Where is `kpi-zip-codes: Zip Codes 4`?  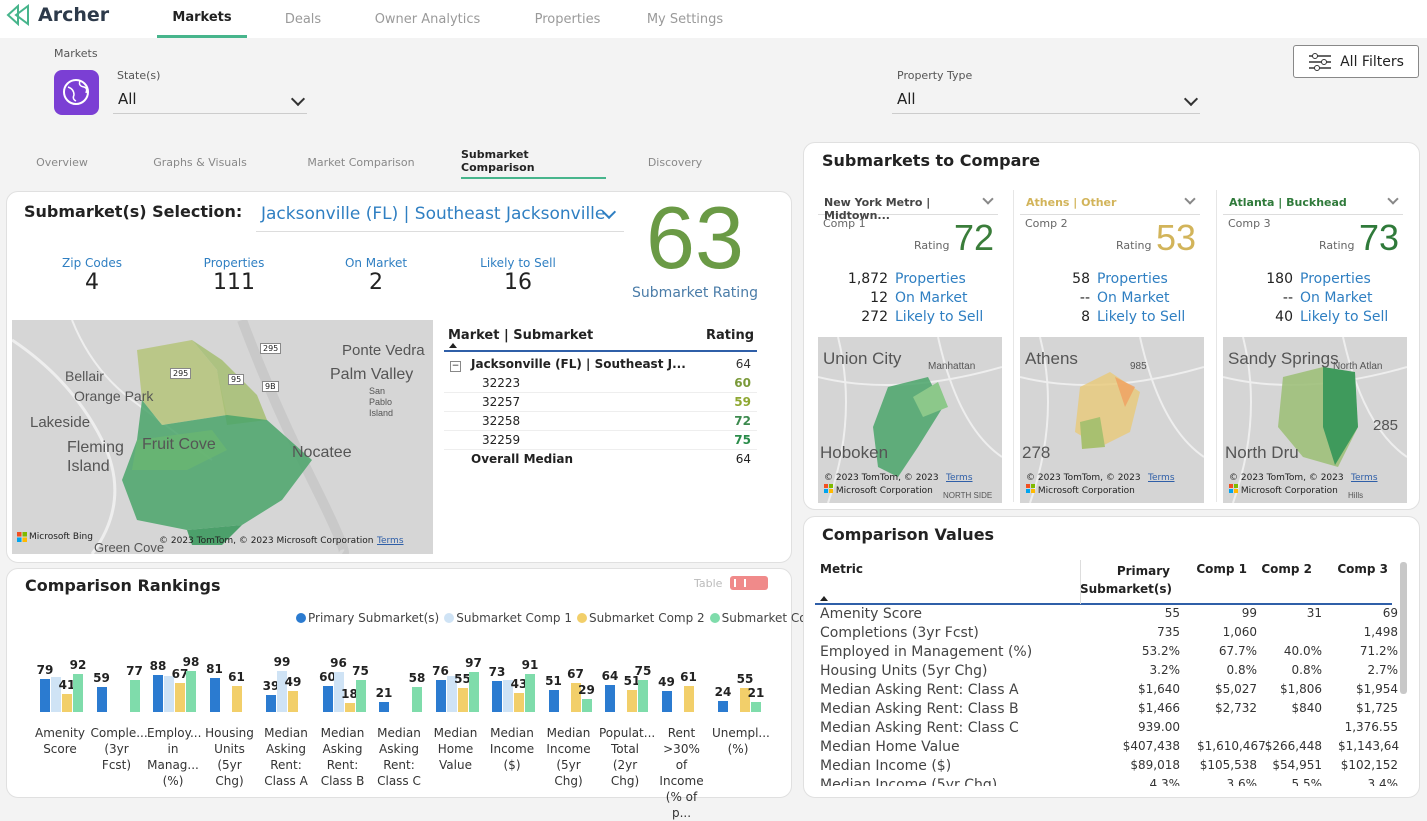 kpi-zip-codes: Zip Codes 4 is located at coordinates (92, 275).